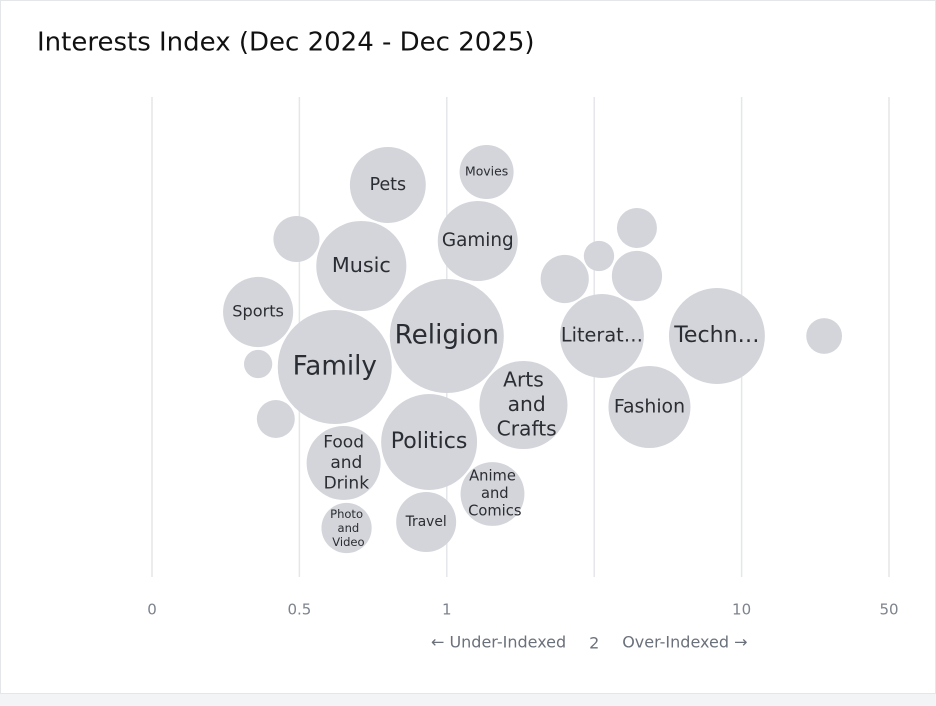 The height and width of the screenshot is (706, 936). I want to click on bubble-label: Arts and Crafts, so click(523, 403).